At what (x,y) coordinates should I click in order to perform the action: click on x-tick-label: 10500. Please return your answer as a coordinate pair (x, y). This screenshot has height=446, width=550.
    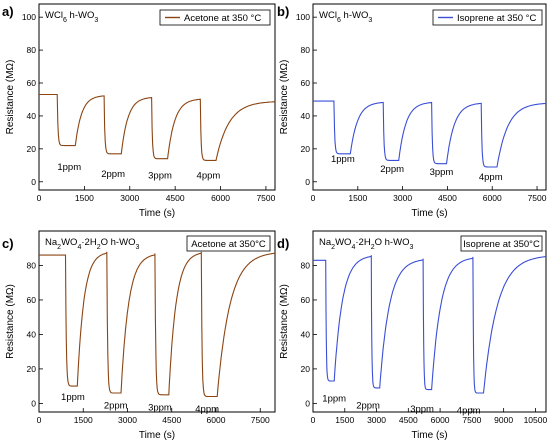
    Looking at the image, I should click on (536, 420).